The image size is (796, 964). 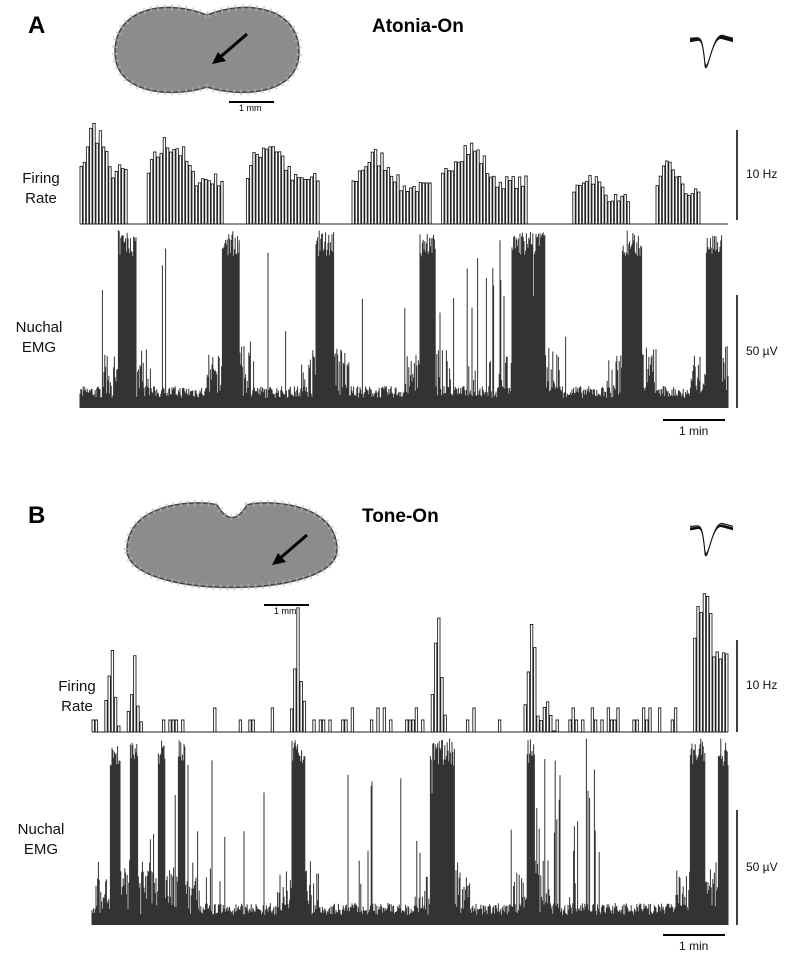 I want to click on slice-texture, so click(x=207, y=50).